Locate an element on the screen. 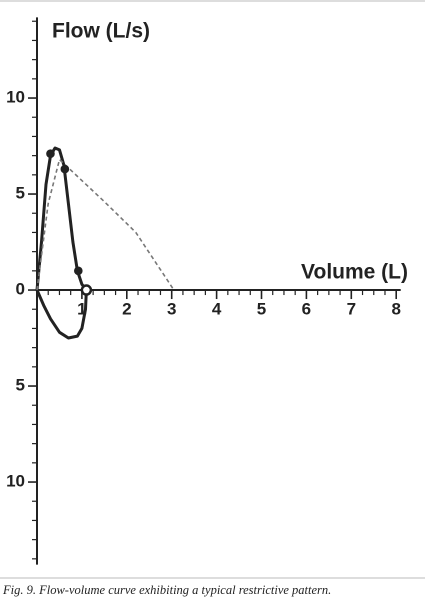 The height and width of the screenshot is (600, 425). y-axis-title: Flow (L/s) is located at coordinates (101, 31).